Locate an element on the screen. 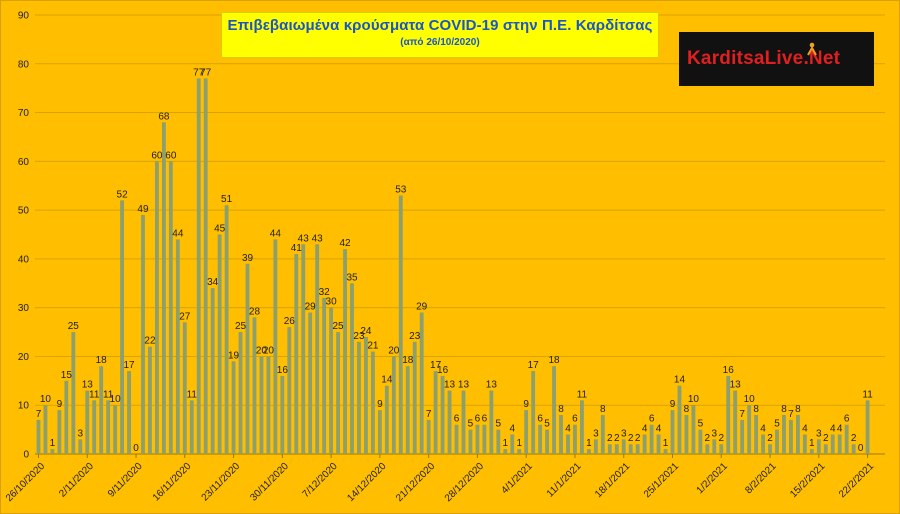 The width and height of the screenshot is (900, 514). y-tick-label: 80 is located at coordinates (24, 64).